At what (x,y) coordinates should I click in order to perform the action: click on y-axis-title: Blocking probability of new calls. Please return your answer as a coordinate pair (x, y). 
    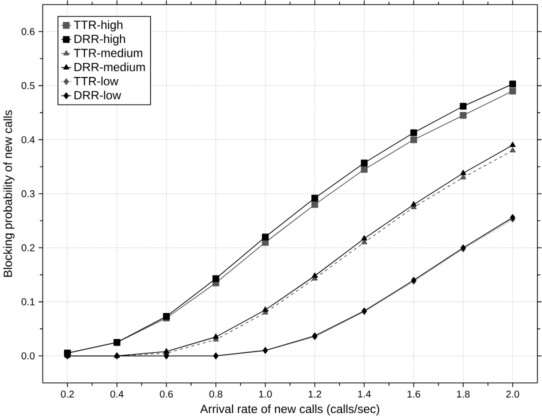
    Looking at the image, I should click on (8, 193).